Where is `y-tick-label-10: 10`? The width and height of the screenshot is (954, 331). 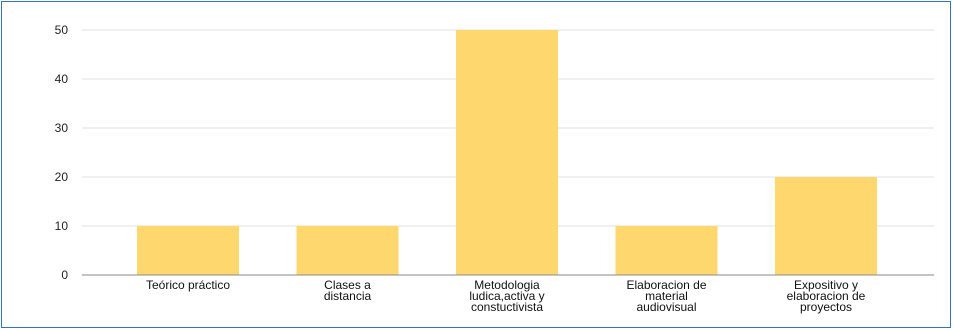 y-tick-label-10: 10 is located at coordinates (62, 226).